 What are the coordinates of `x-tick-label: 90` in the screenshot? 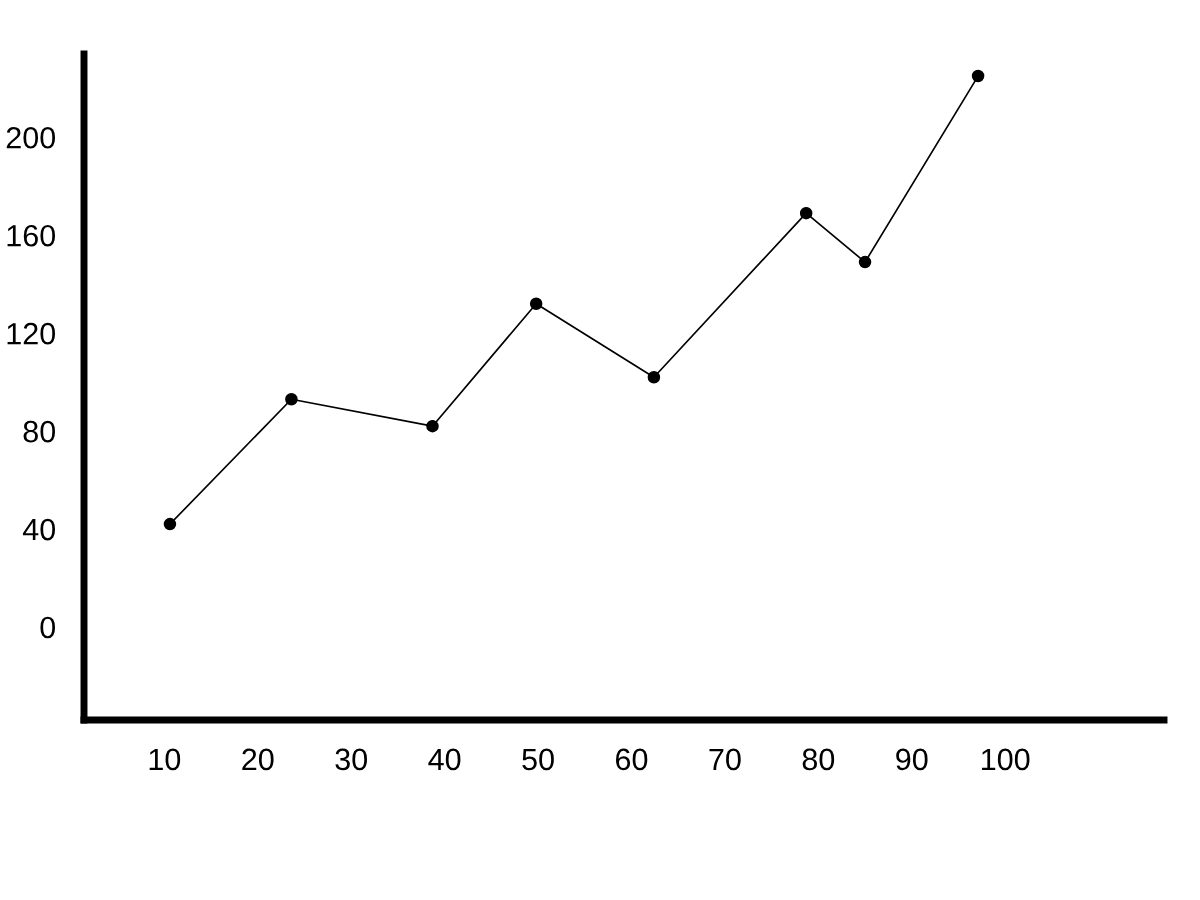 It's located at (912, 759).